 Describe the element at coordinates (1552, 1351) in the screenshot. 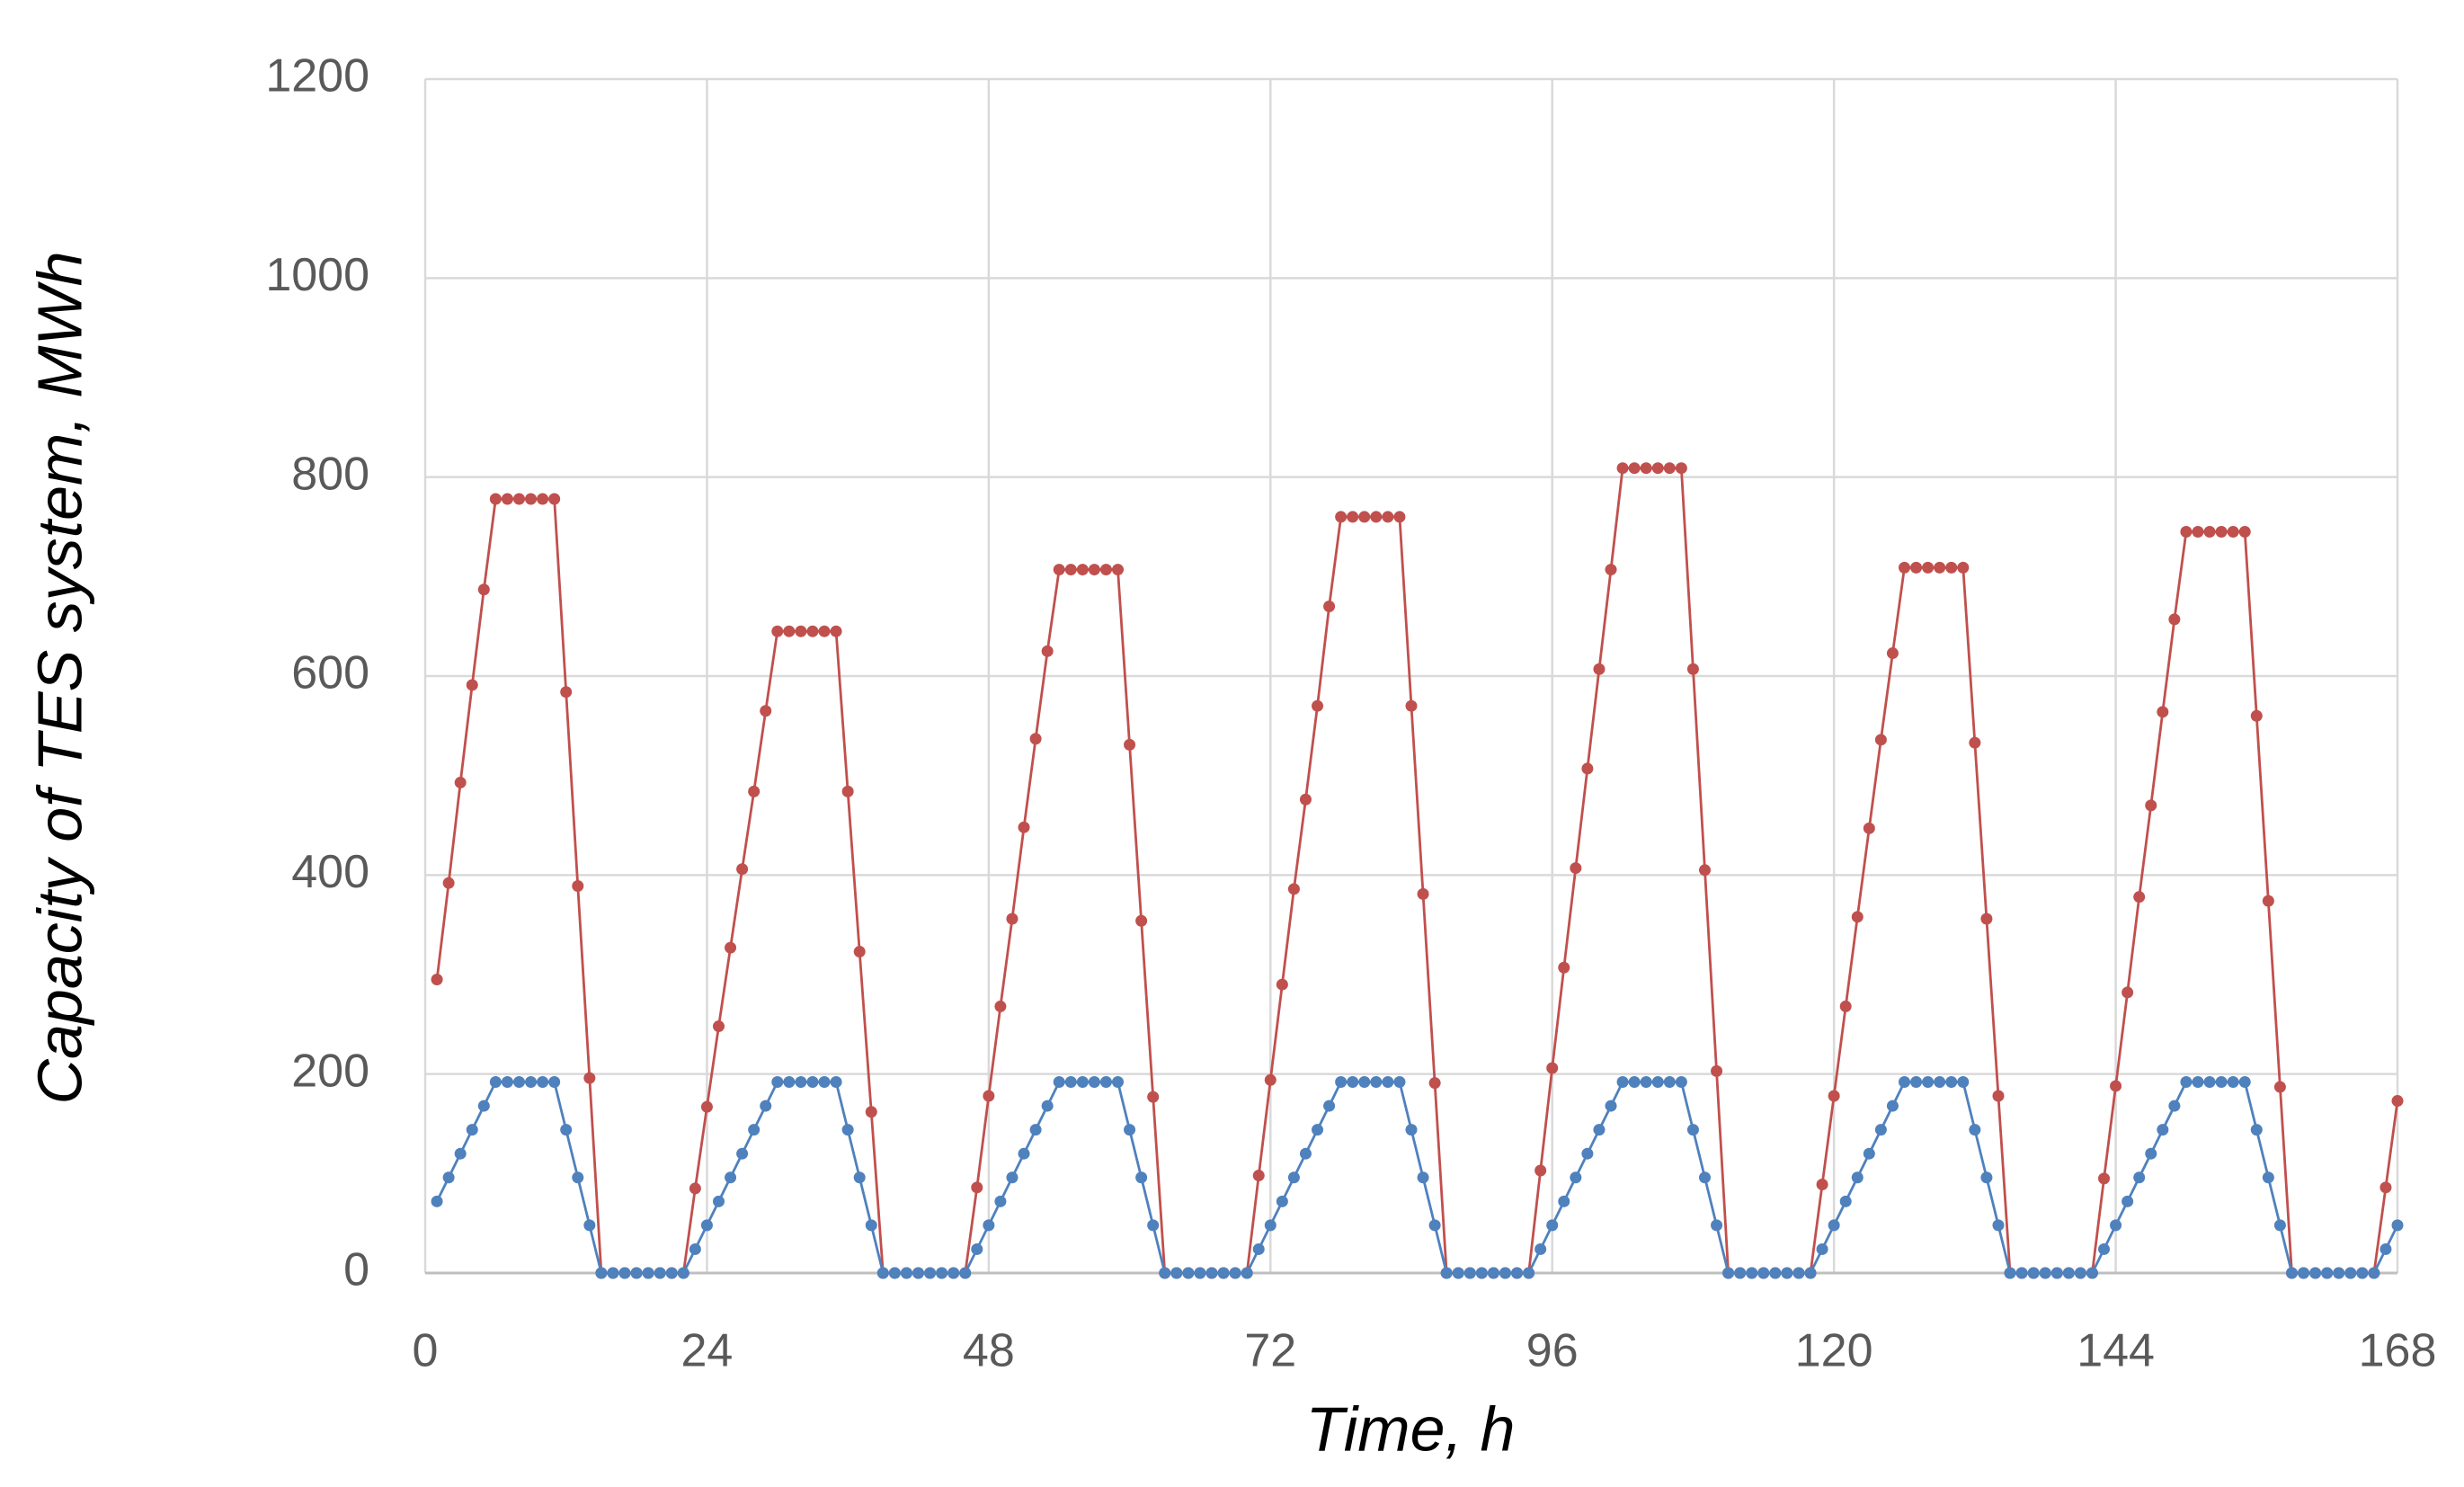

I see `x-tick-label: 96` at that location.